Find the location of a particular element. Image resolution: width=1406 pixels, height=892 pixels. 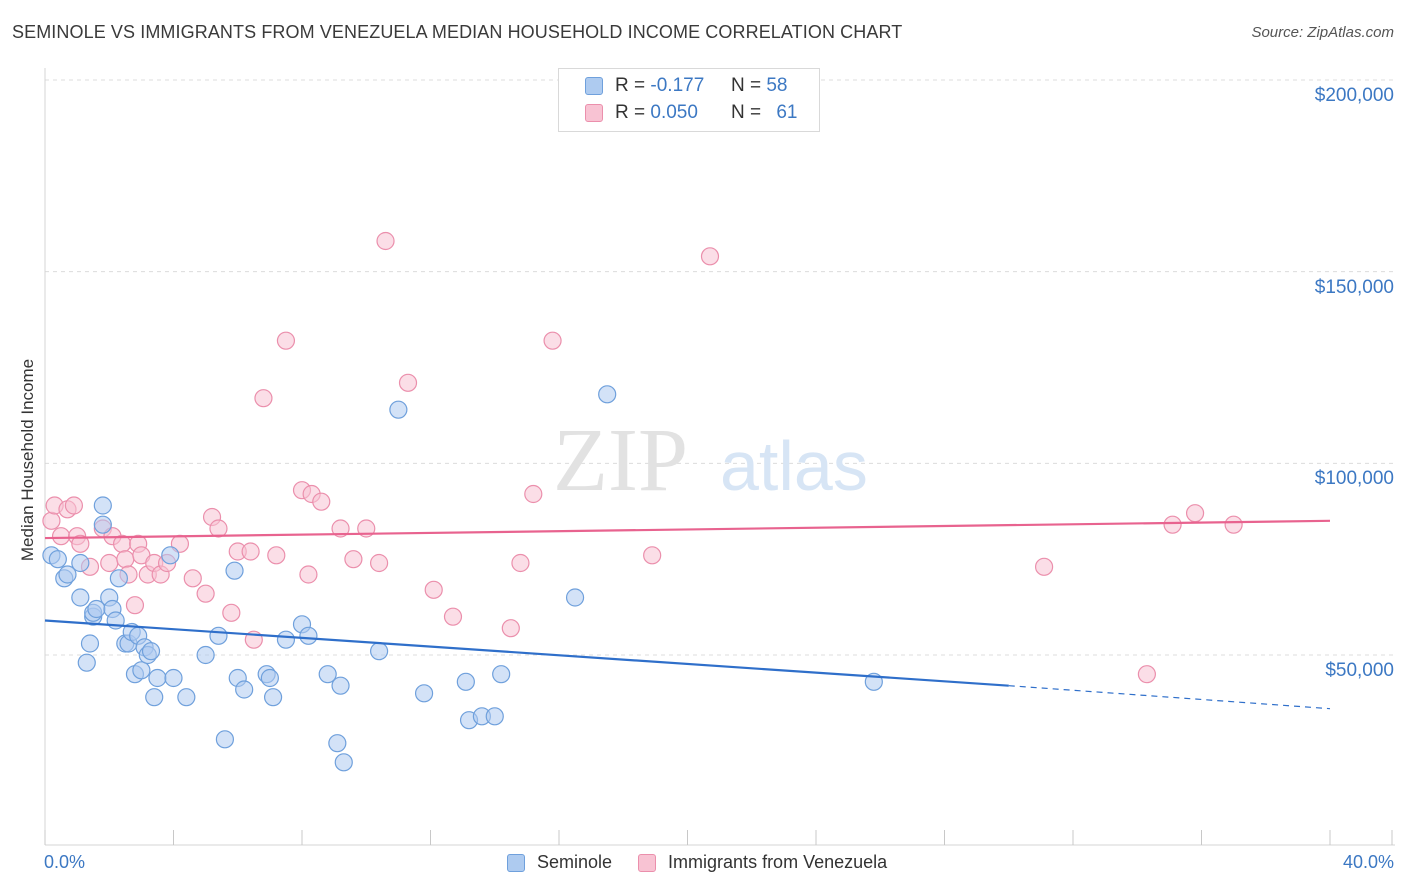

n-label: N = is located at coordinates (746, 85).